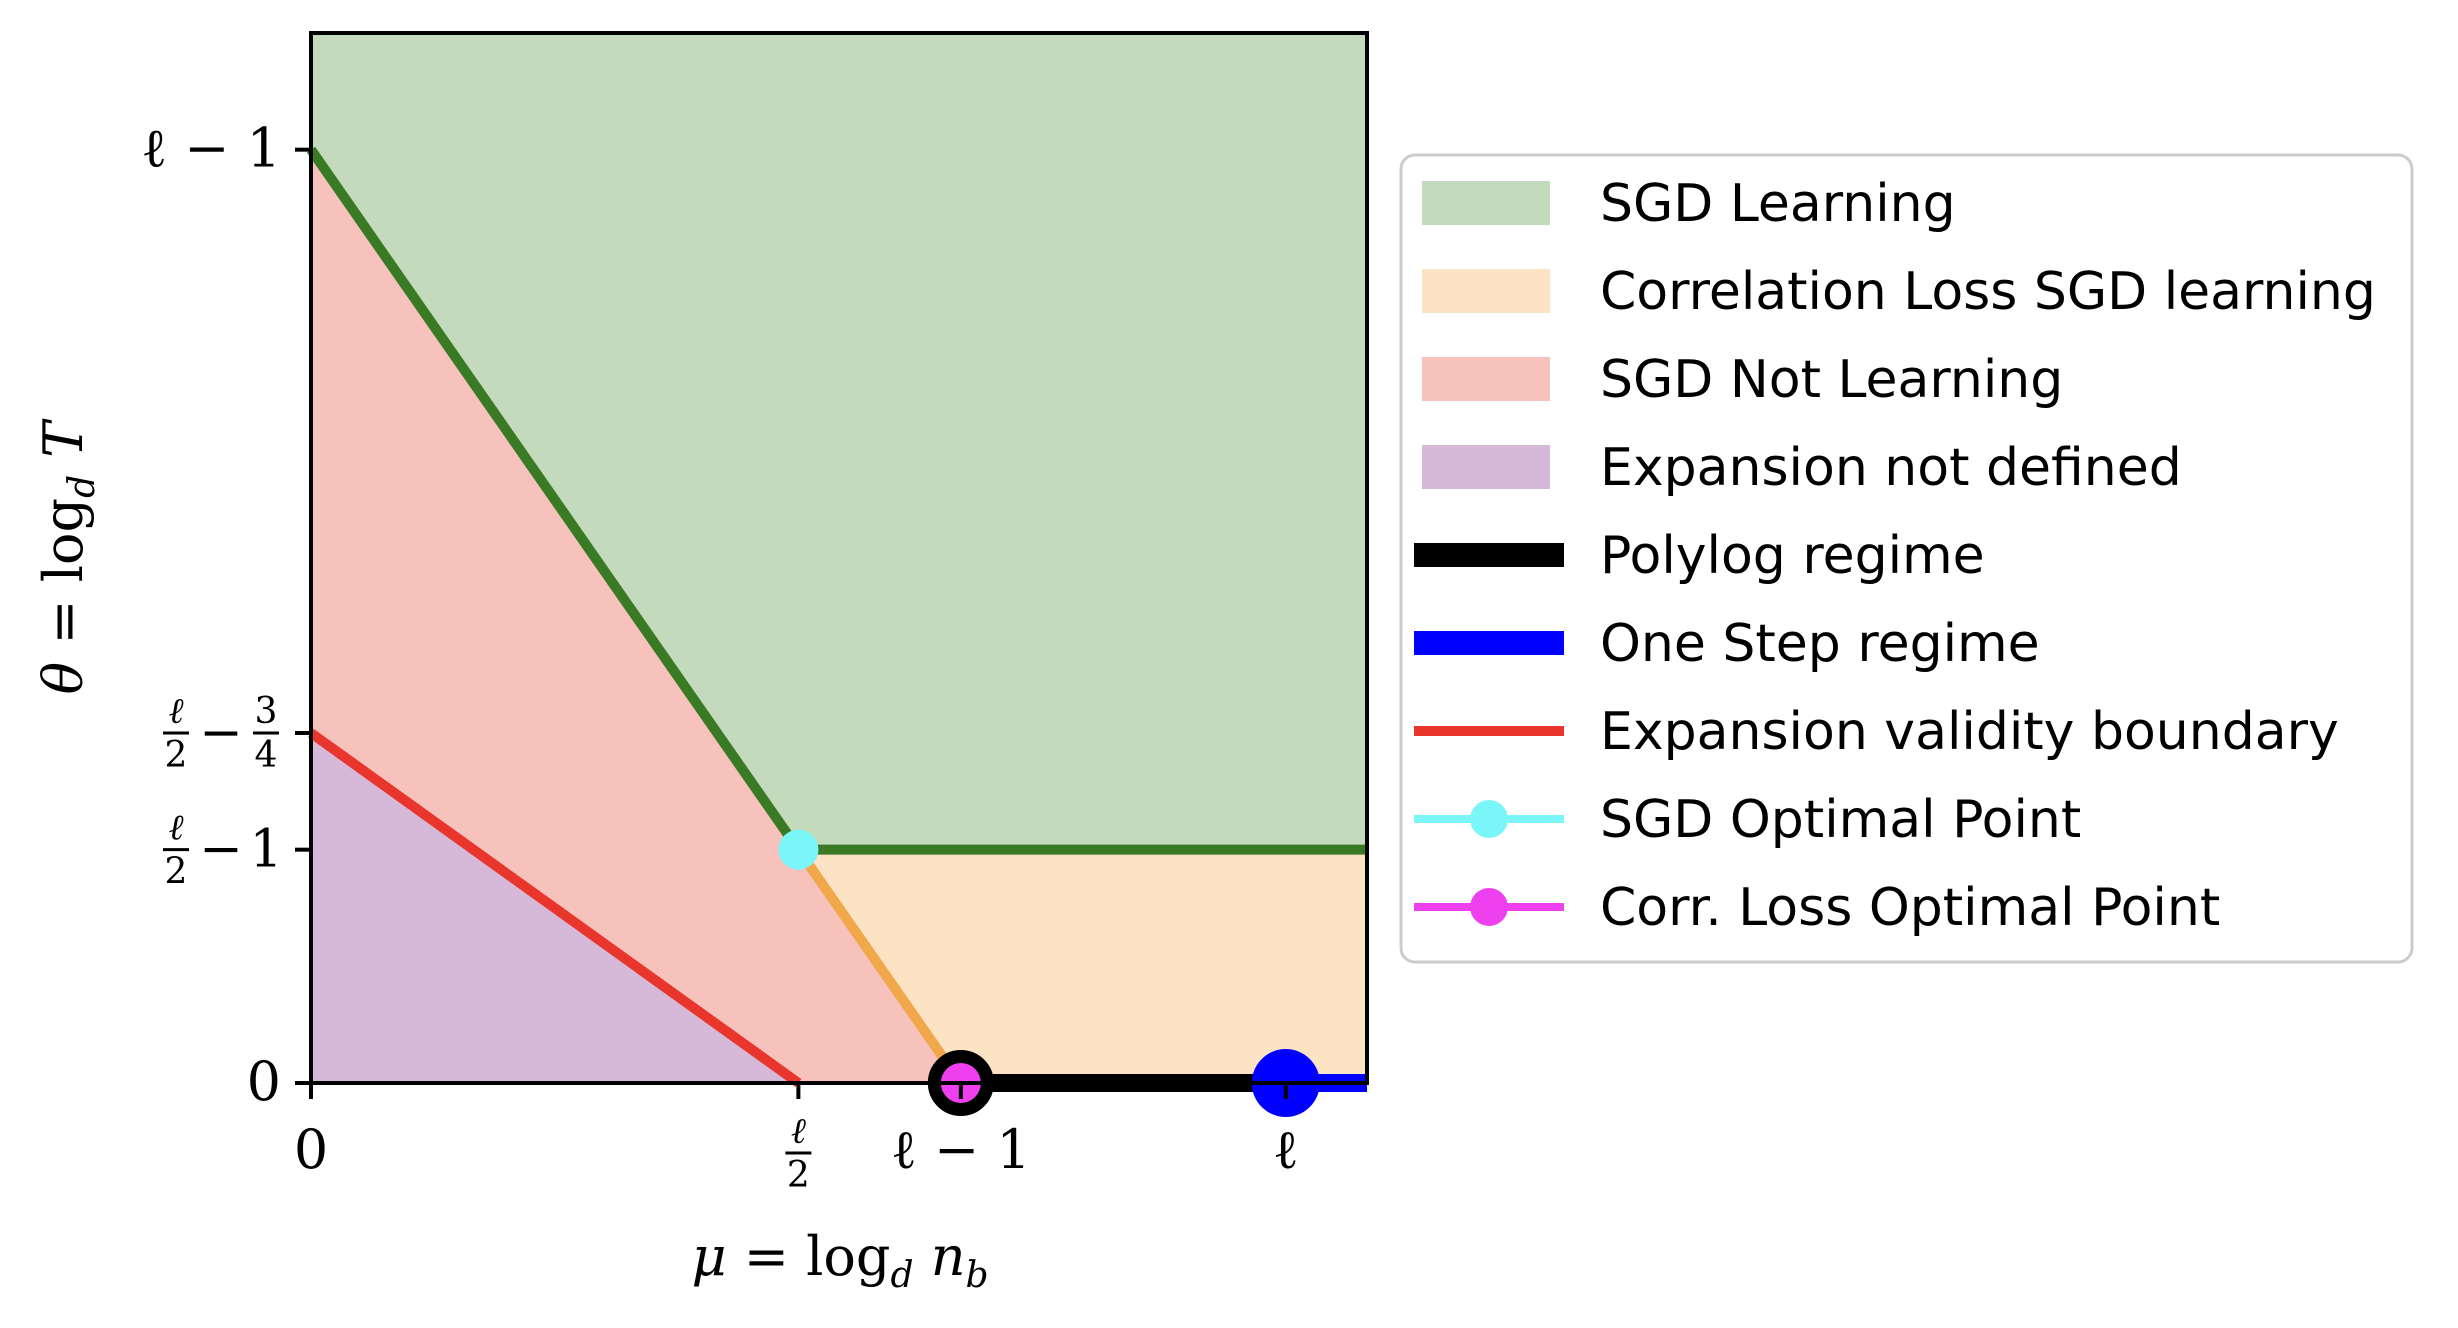  I want to click on legend-label: SGD Optimal Point, so click(1840, 820).